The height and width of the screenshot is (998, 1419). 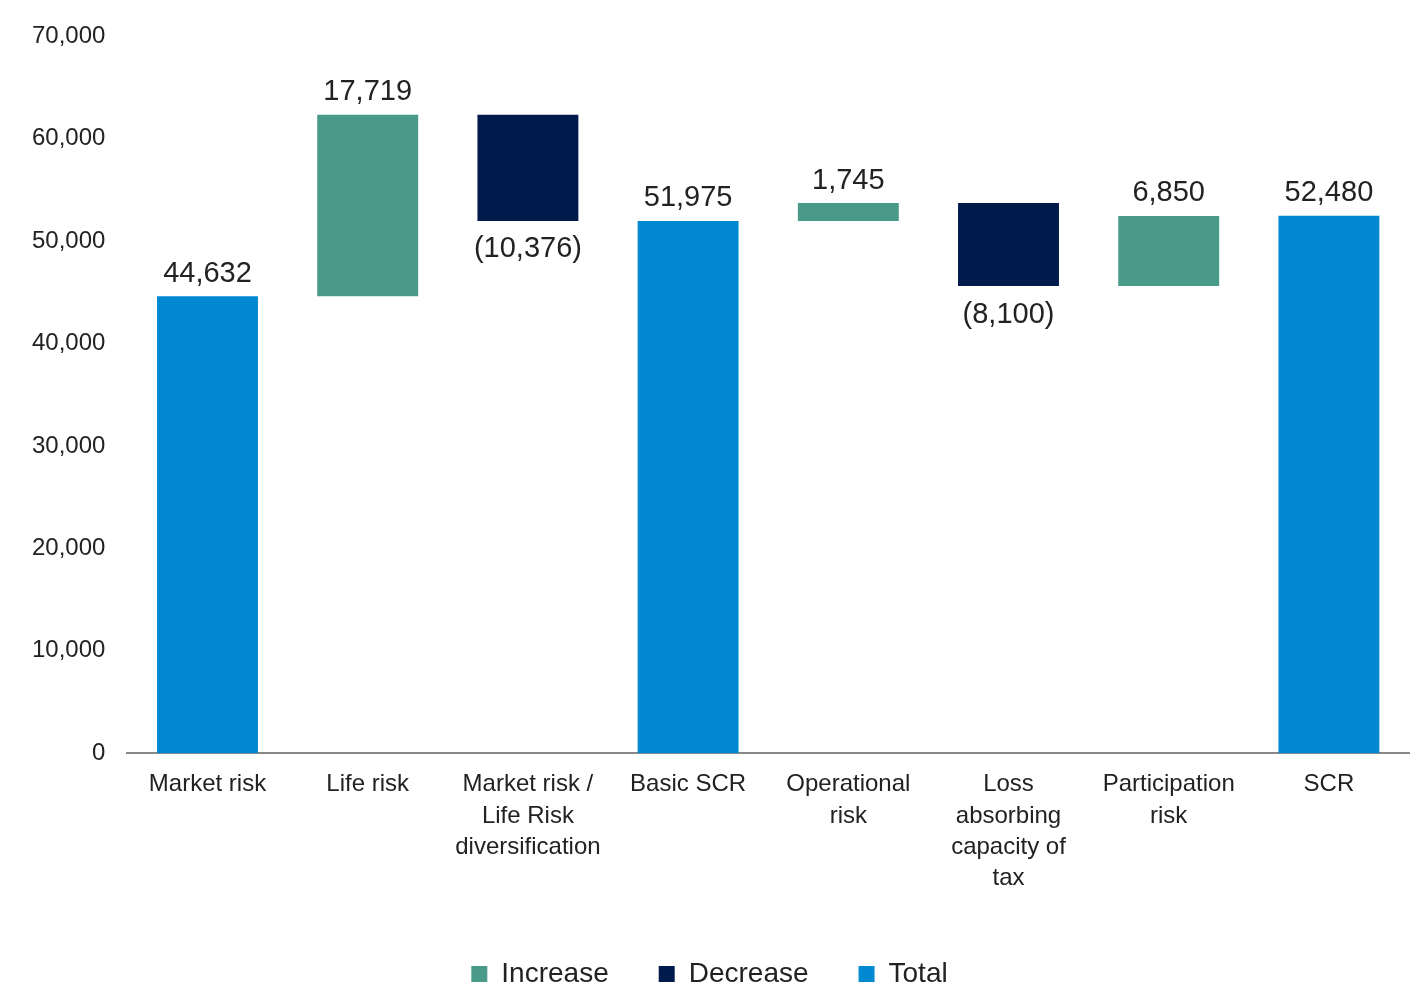 What do you see at coordinates (69, 35) in the screenshot?
I see `y-tick-label: 70,000` at bounding box center [69, 35].